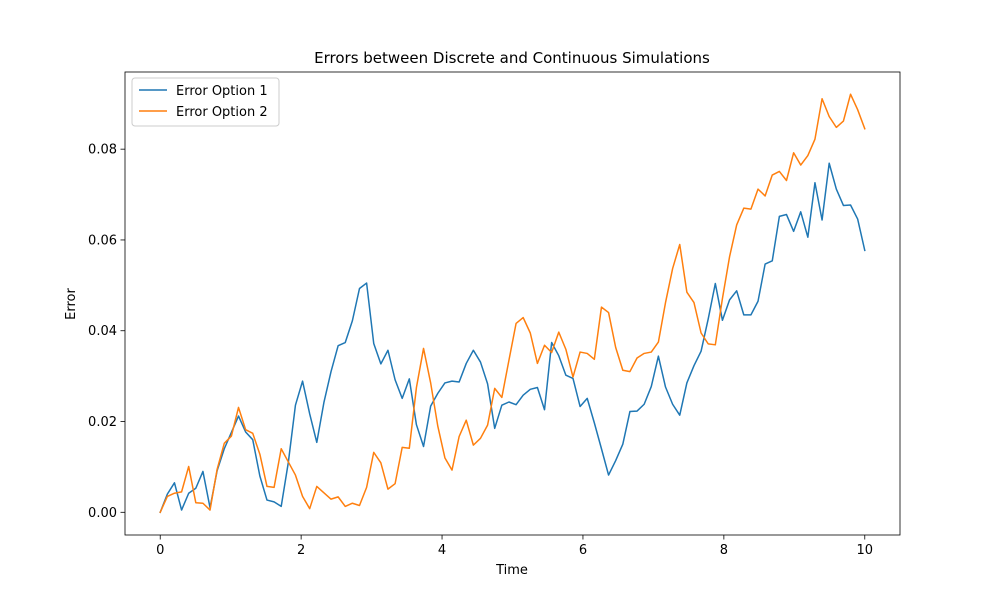 This screenshot has width=1000, height=600. Describe the element at coordinates (71, 304) in the screenshot. I see `y-axis-label: Error` at that location.